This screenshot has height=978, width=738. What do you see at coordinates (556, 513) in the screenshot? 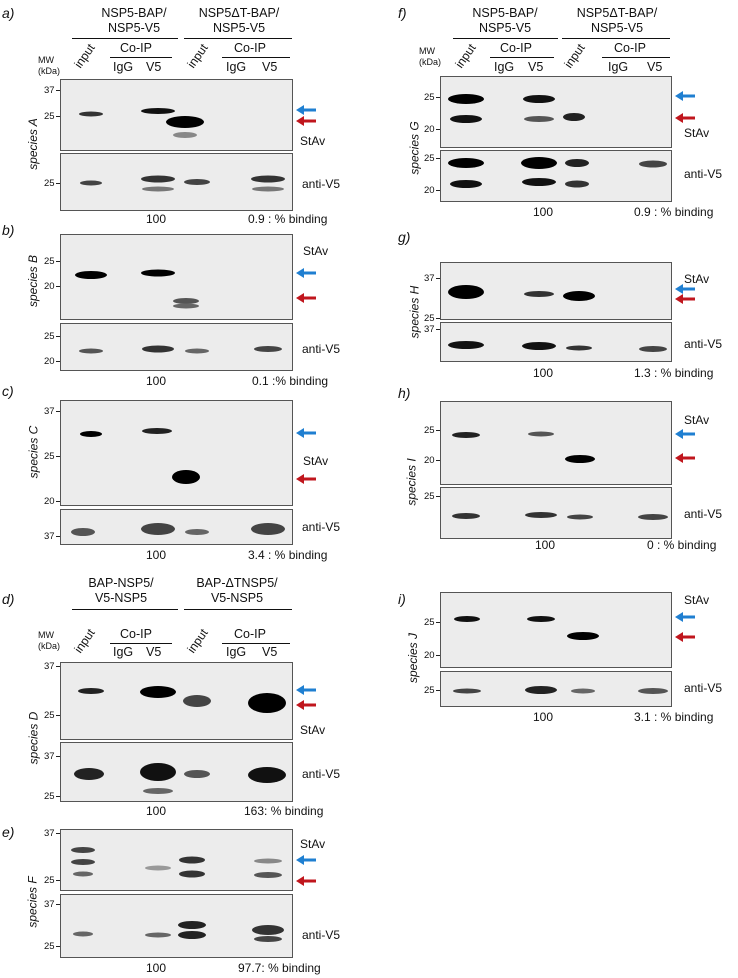
I see `blot-i-antiv5` at bounding box center [556, 513].